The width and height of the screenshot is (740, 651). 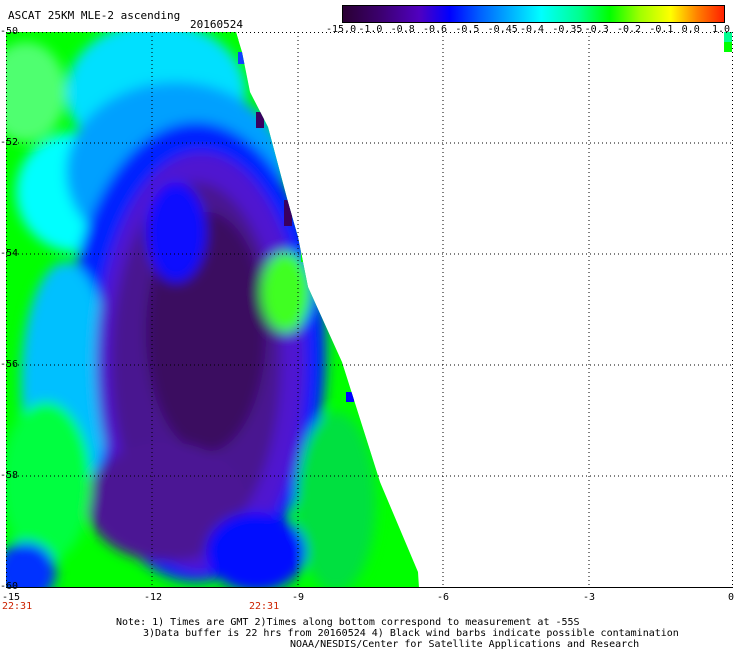 What do you see at coordinates (731, 597) in the screenshot?
I see `lon-label-0: 0` at bounding box center [731, 597].